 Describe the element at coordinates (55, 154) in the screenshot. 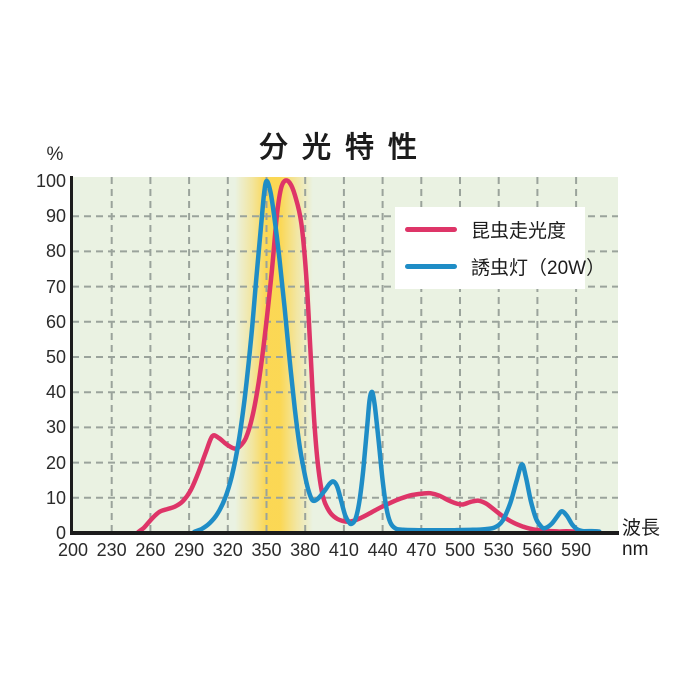

I see `y-axis-unit-label: %` at that location.